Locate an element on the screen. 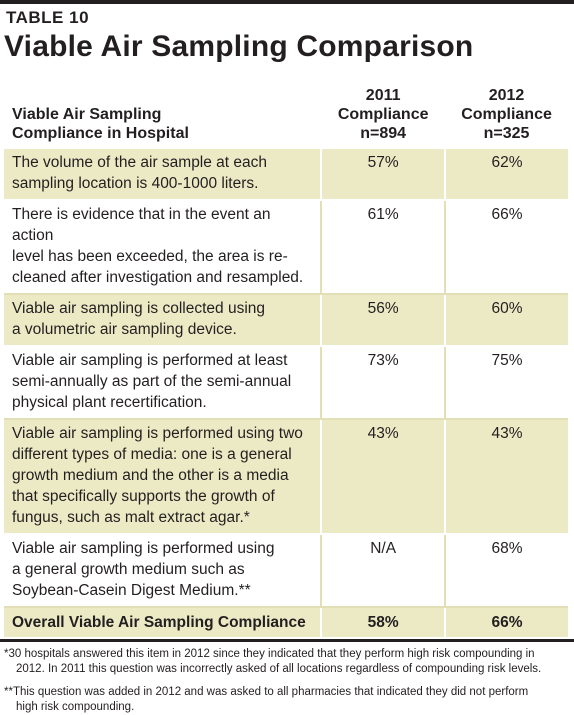 The image size is (574, 715). row-text-line: a volumetric air sampling device. is located at coordinates (124, 329).